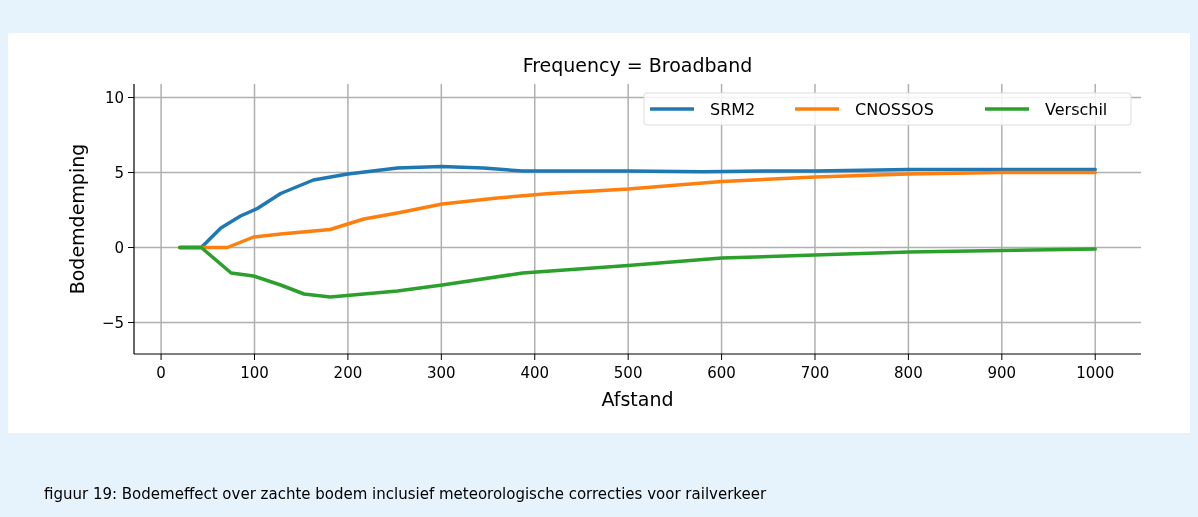 The image size is (1198, 517). I want to click on x-tick-label: 900, so click(1002, 373).